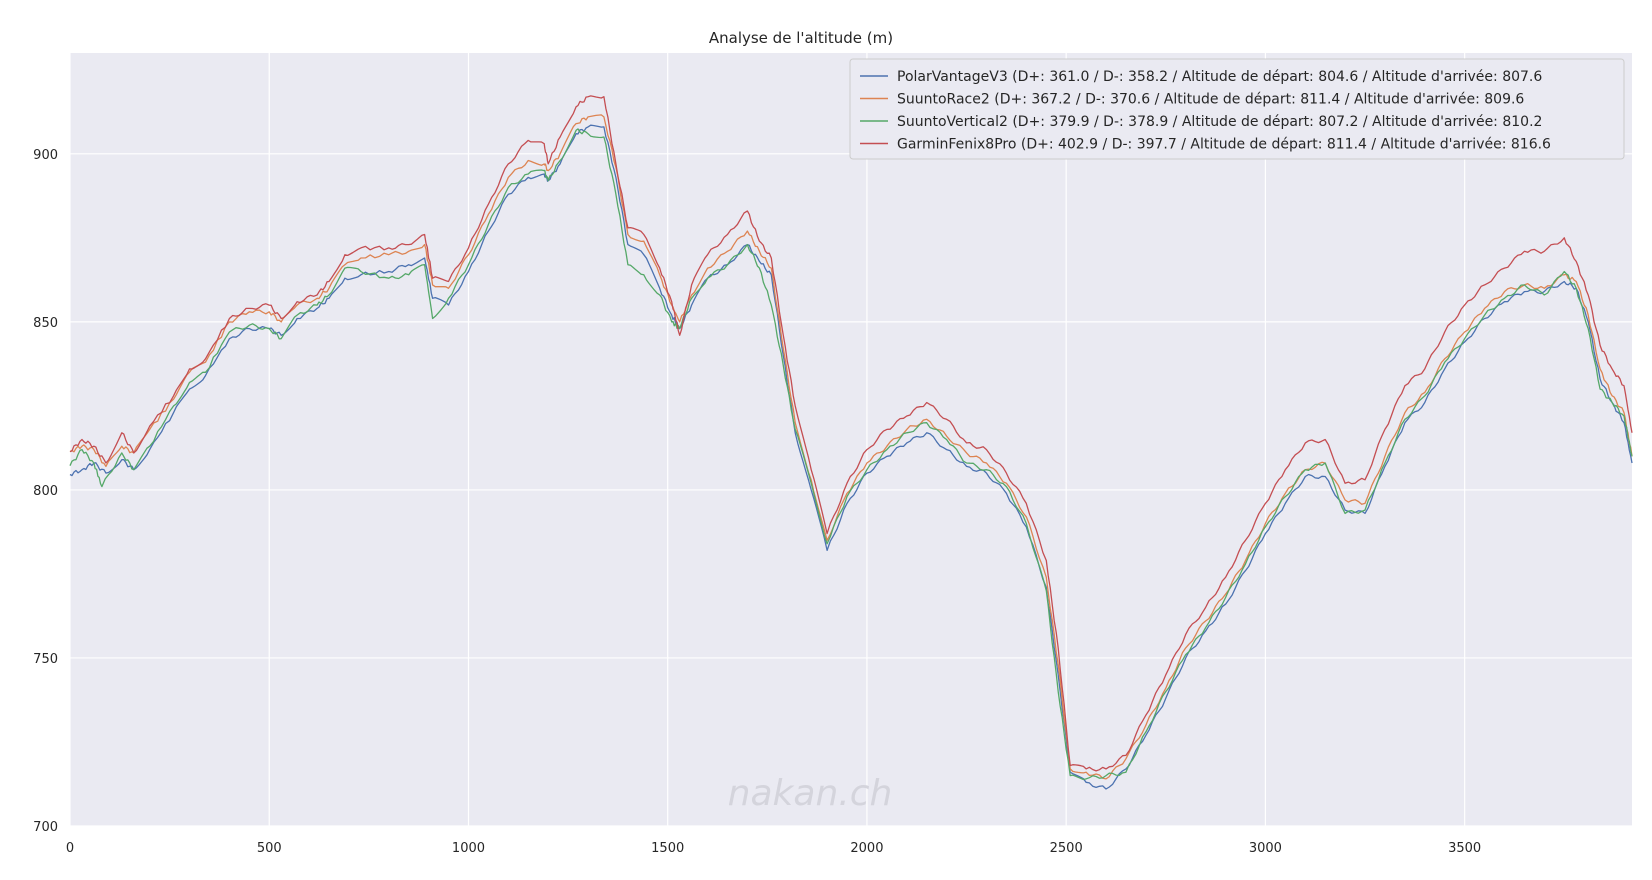 The image size is (1652, 880). Describe the element at coordinates (468, 848) in the screenshot. I see `x-tick-label-2: 1000` at that location.